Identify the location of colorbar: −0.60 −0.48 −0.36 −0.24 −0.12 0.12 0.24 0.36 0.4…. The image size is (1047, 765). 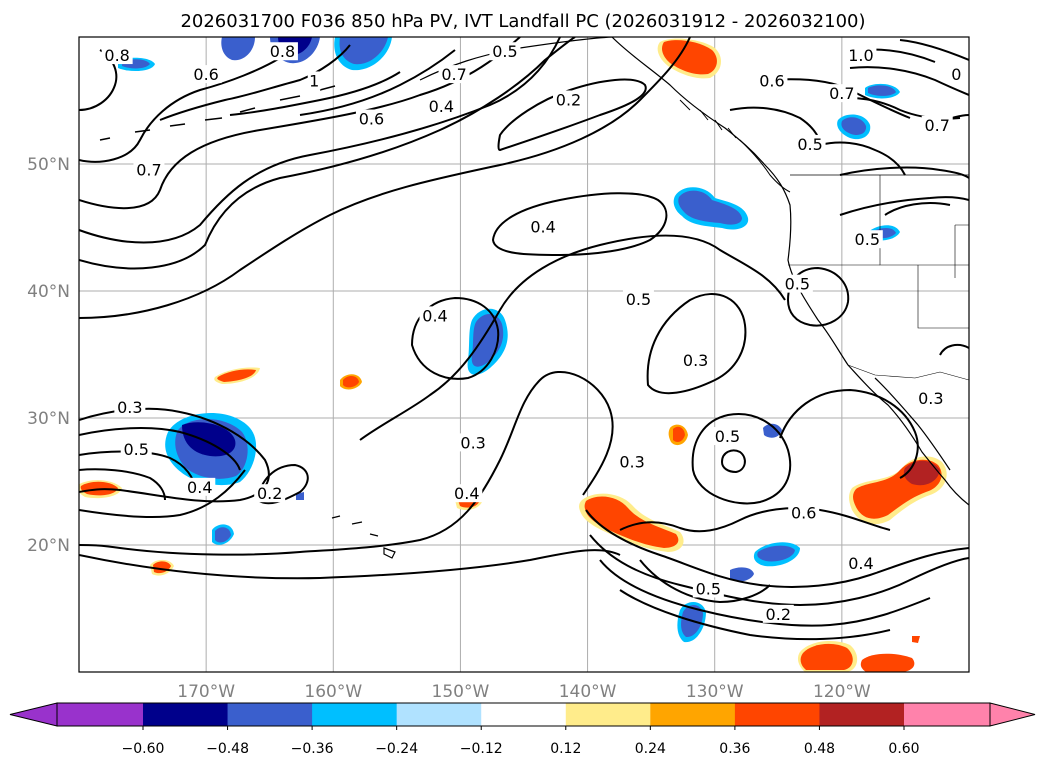
(522, 729).